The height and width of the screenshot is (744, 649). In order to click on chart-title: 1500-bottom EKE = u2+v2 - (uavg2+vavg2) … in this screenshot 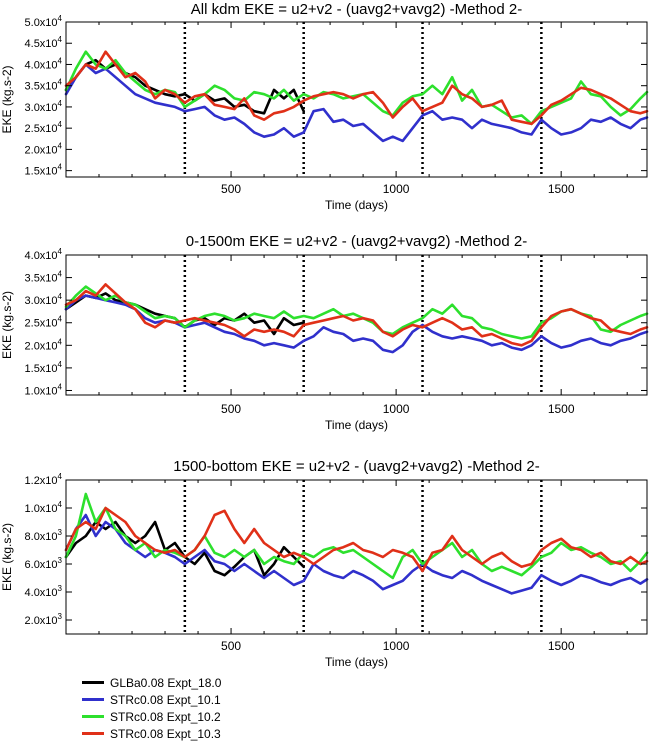, I will do `click(356, 466)`.